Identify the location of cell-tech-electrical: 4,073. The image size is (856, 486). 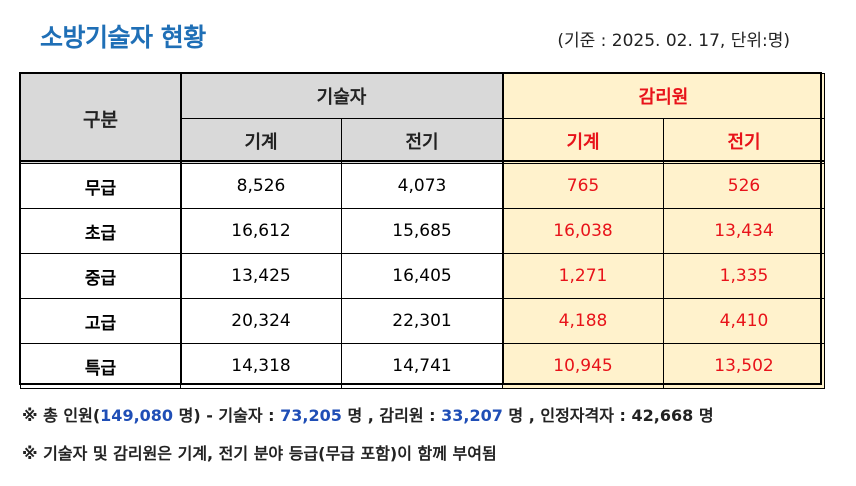
(422, 186).